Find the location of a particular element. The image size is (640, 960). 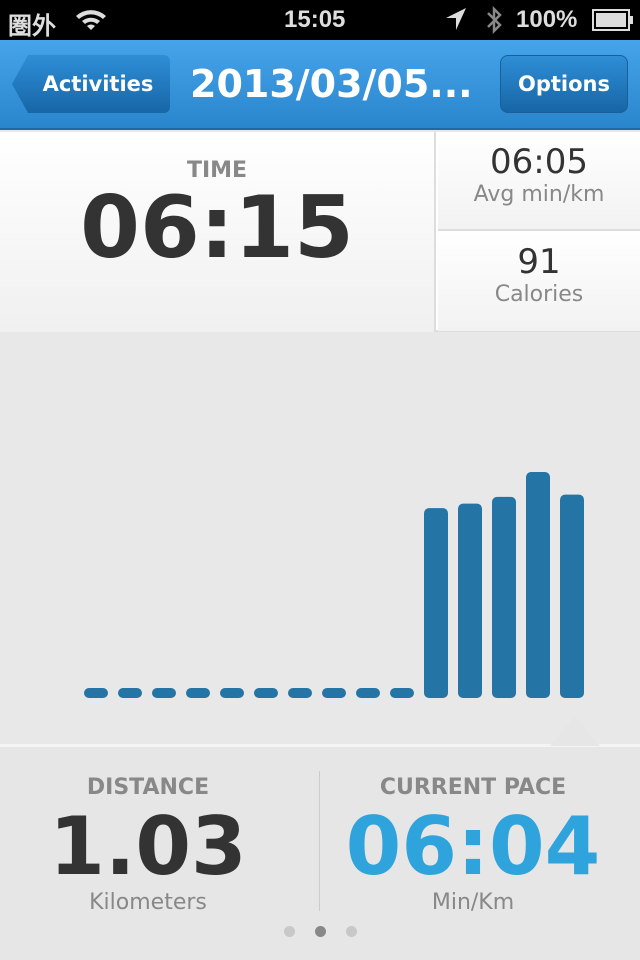

status-bar: 圏外 15:05 100% is located at coordinates (320, 20).